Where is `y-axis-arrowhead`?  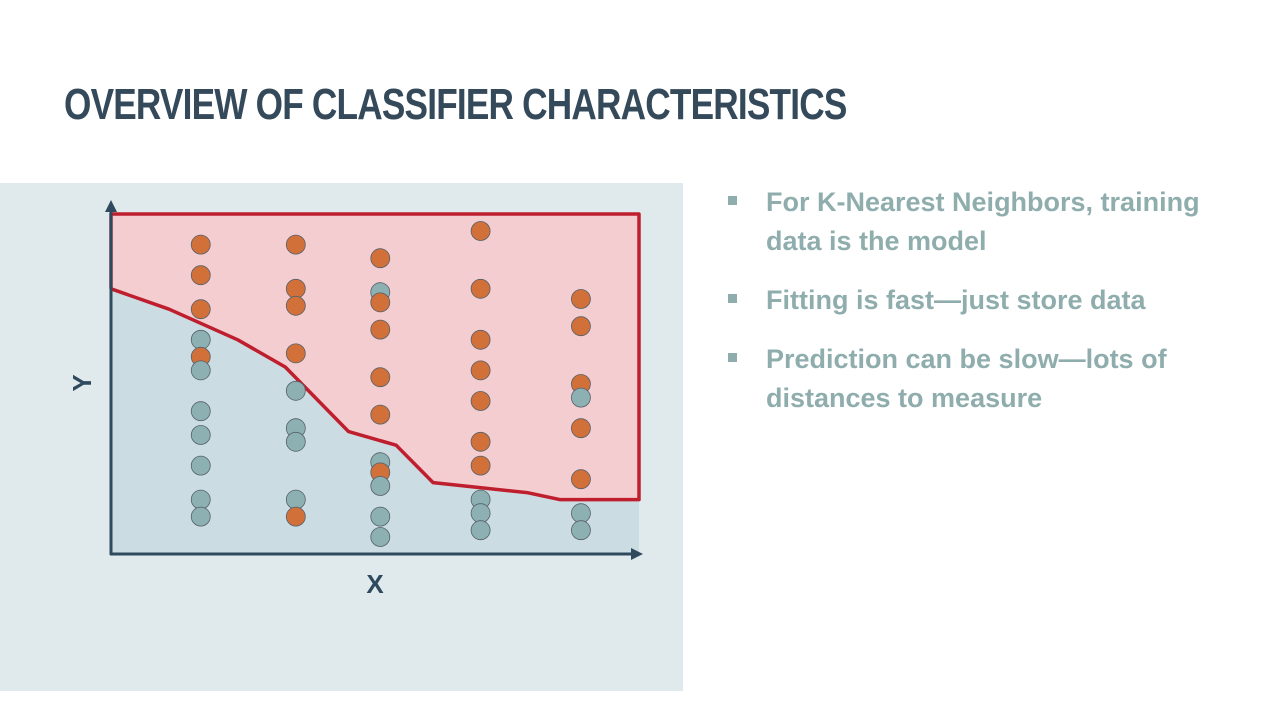 y-axis-arrowhead is located at coordinates (111, 206).